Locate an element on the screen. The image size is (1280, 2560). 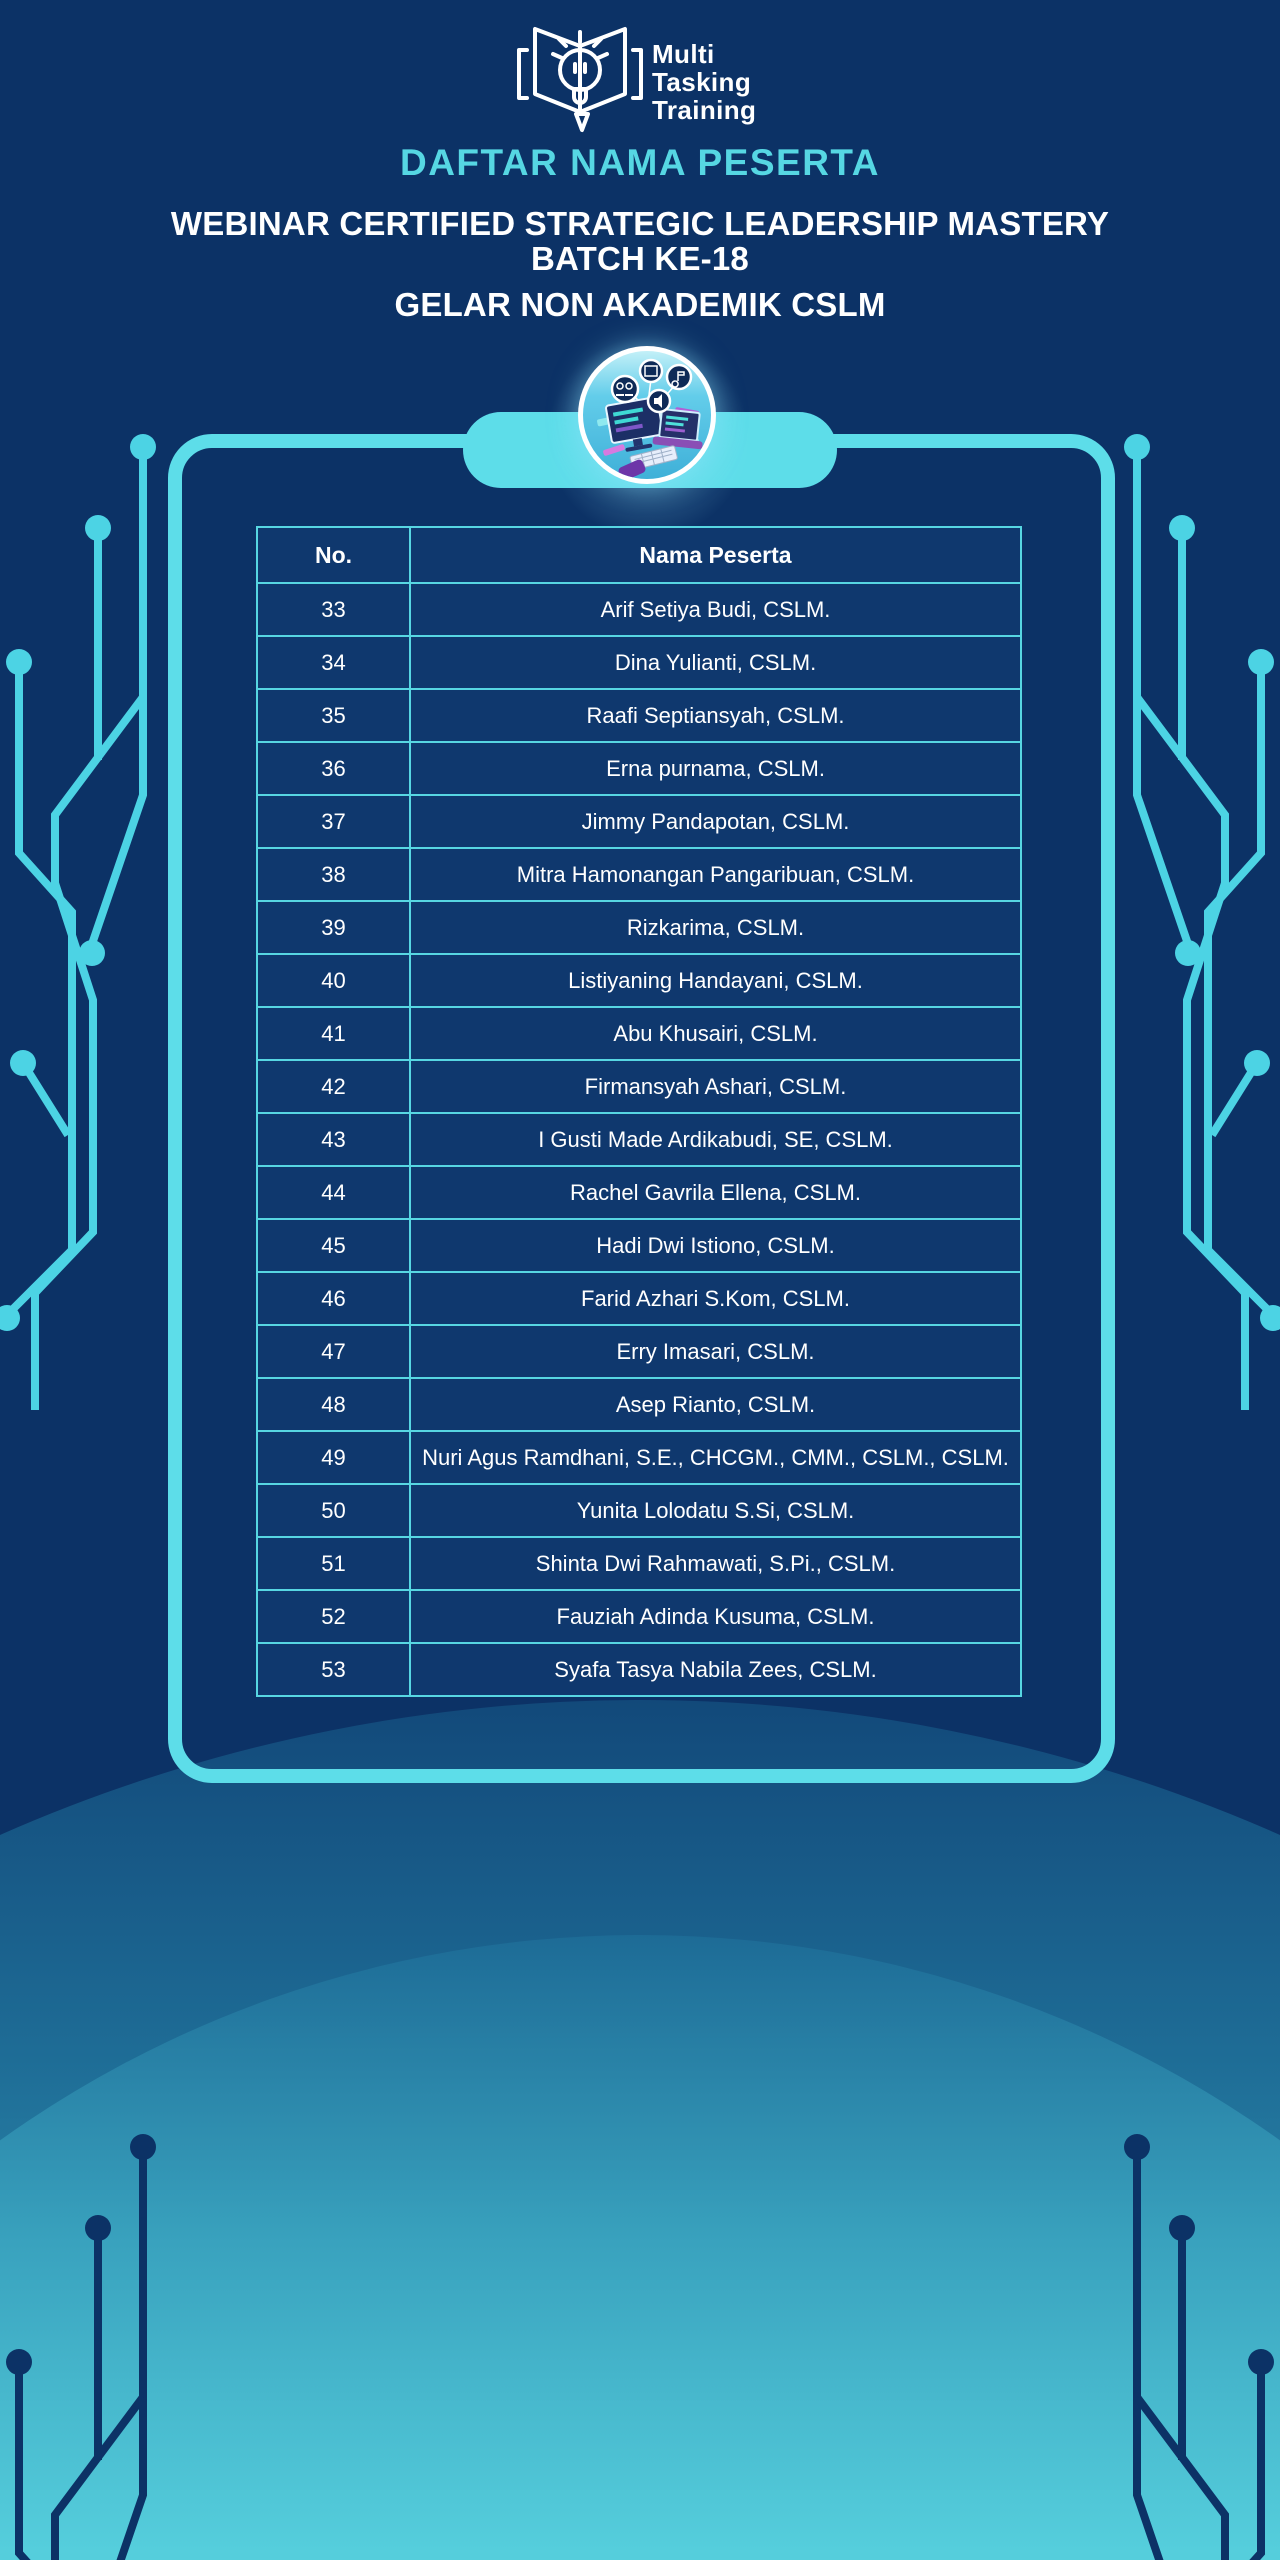
participant-number: 53 is located at coordinates (333, 1669).